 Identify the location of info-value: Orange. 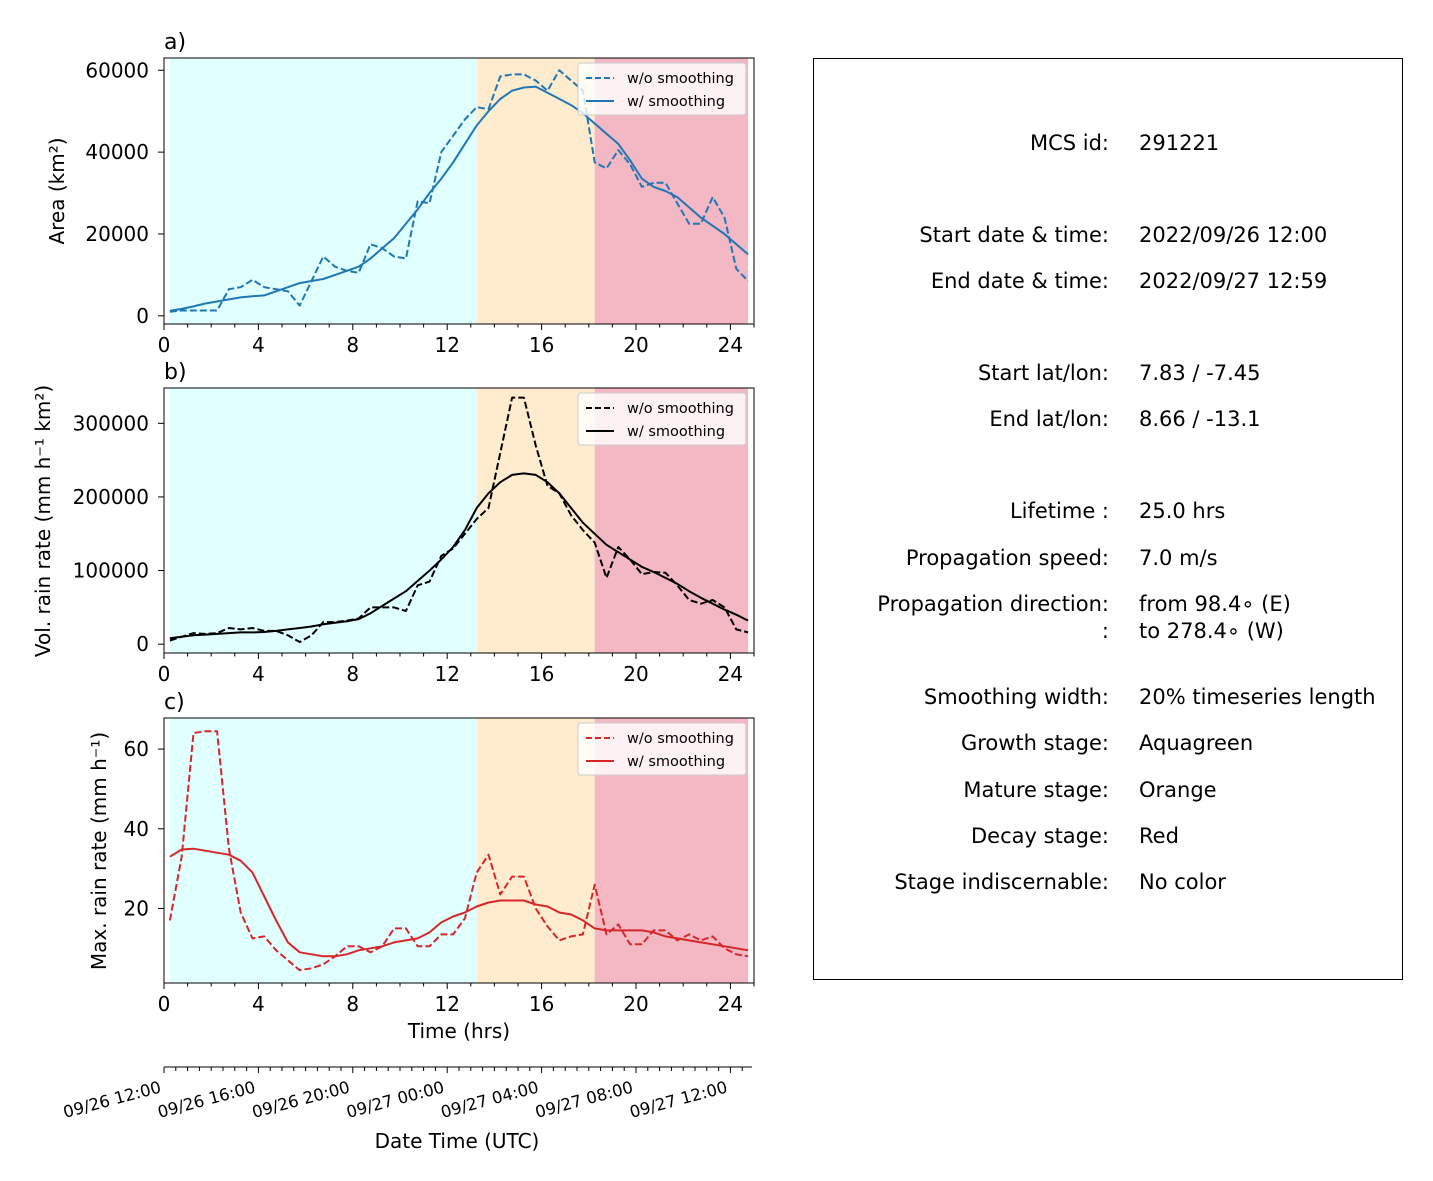
(1178, 790).